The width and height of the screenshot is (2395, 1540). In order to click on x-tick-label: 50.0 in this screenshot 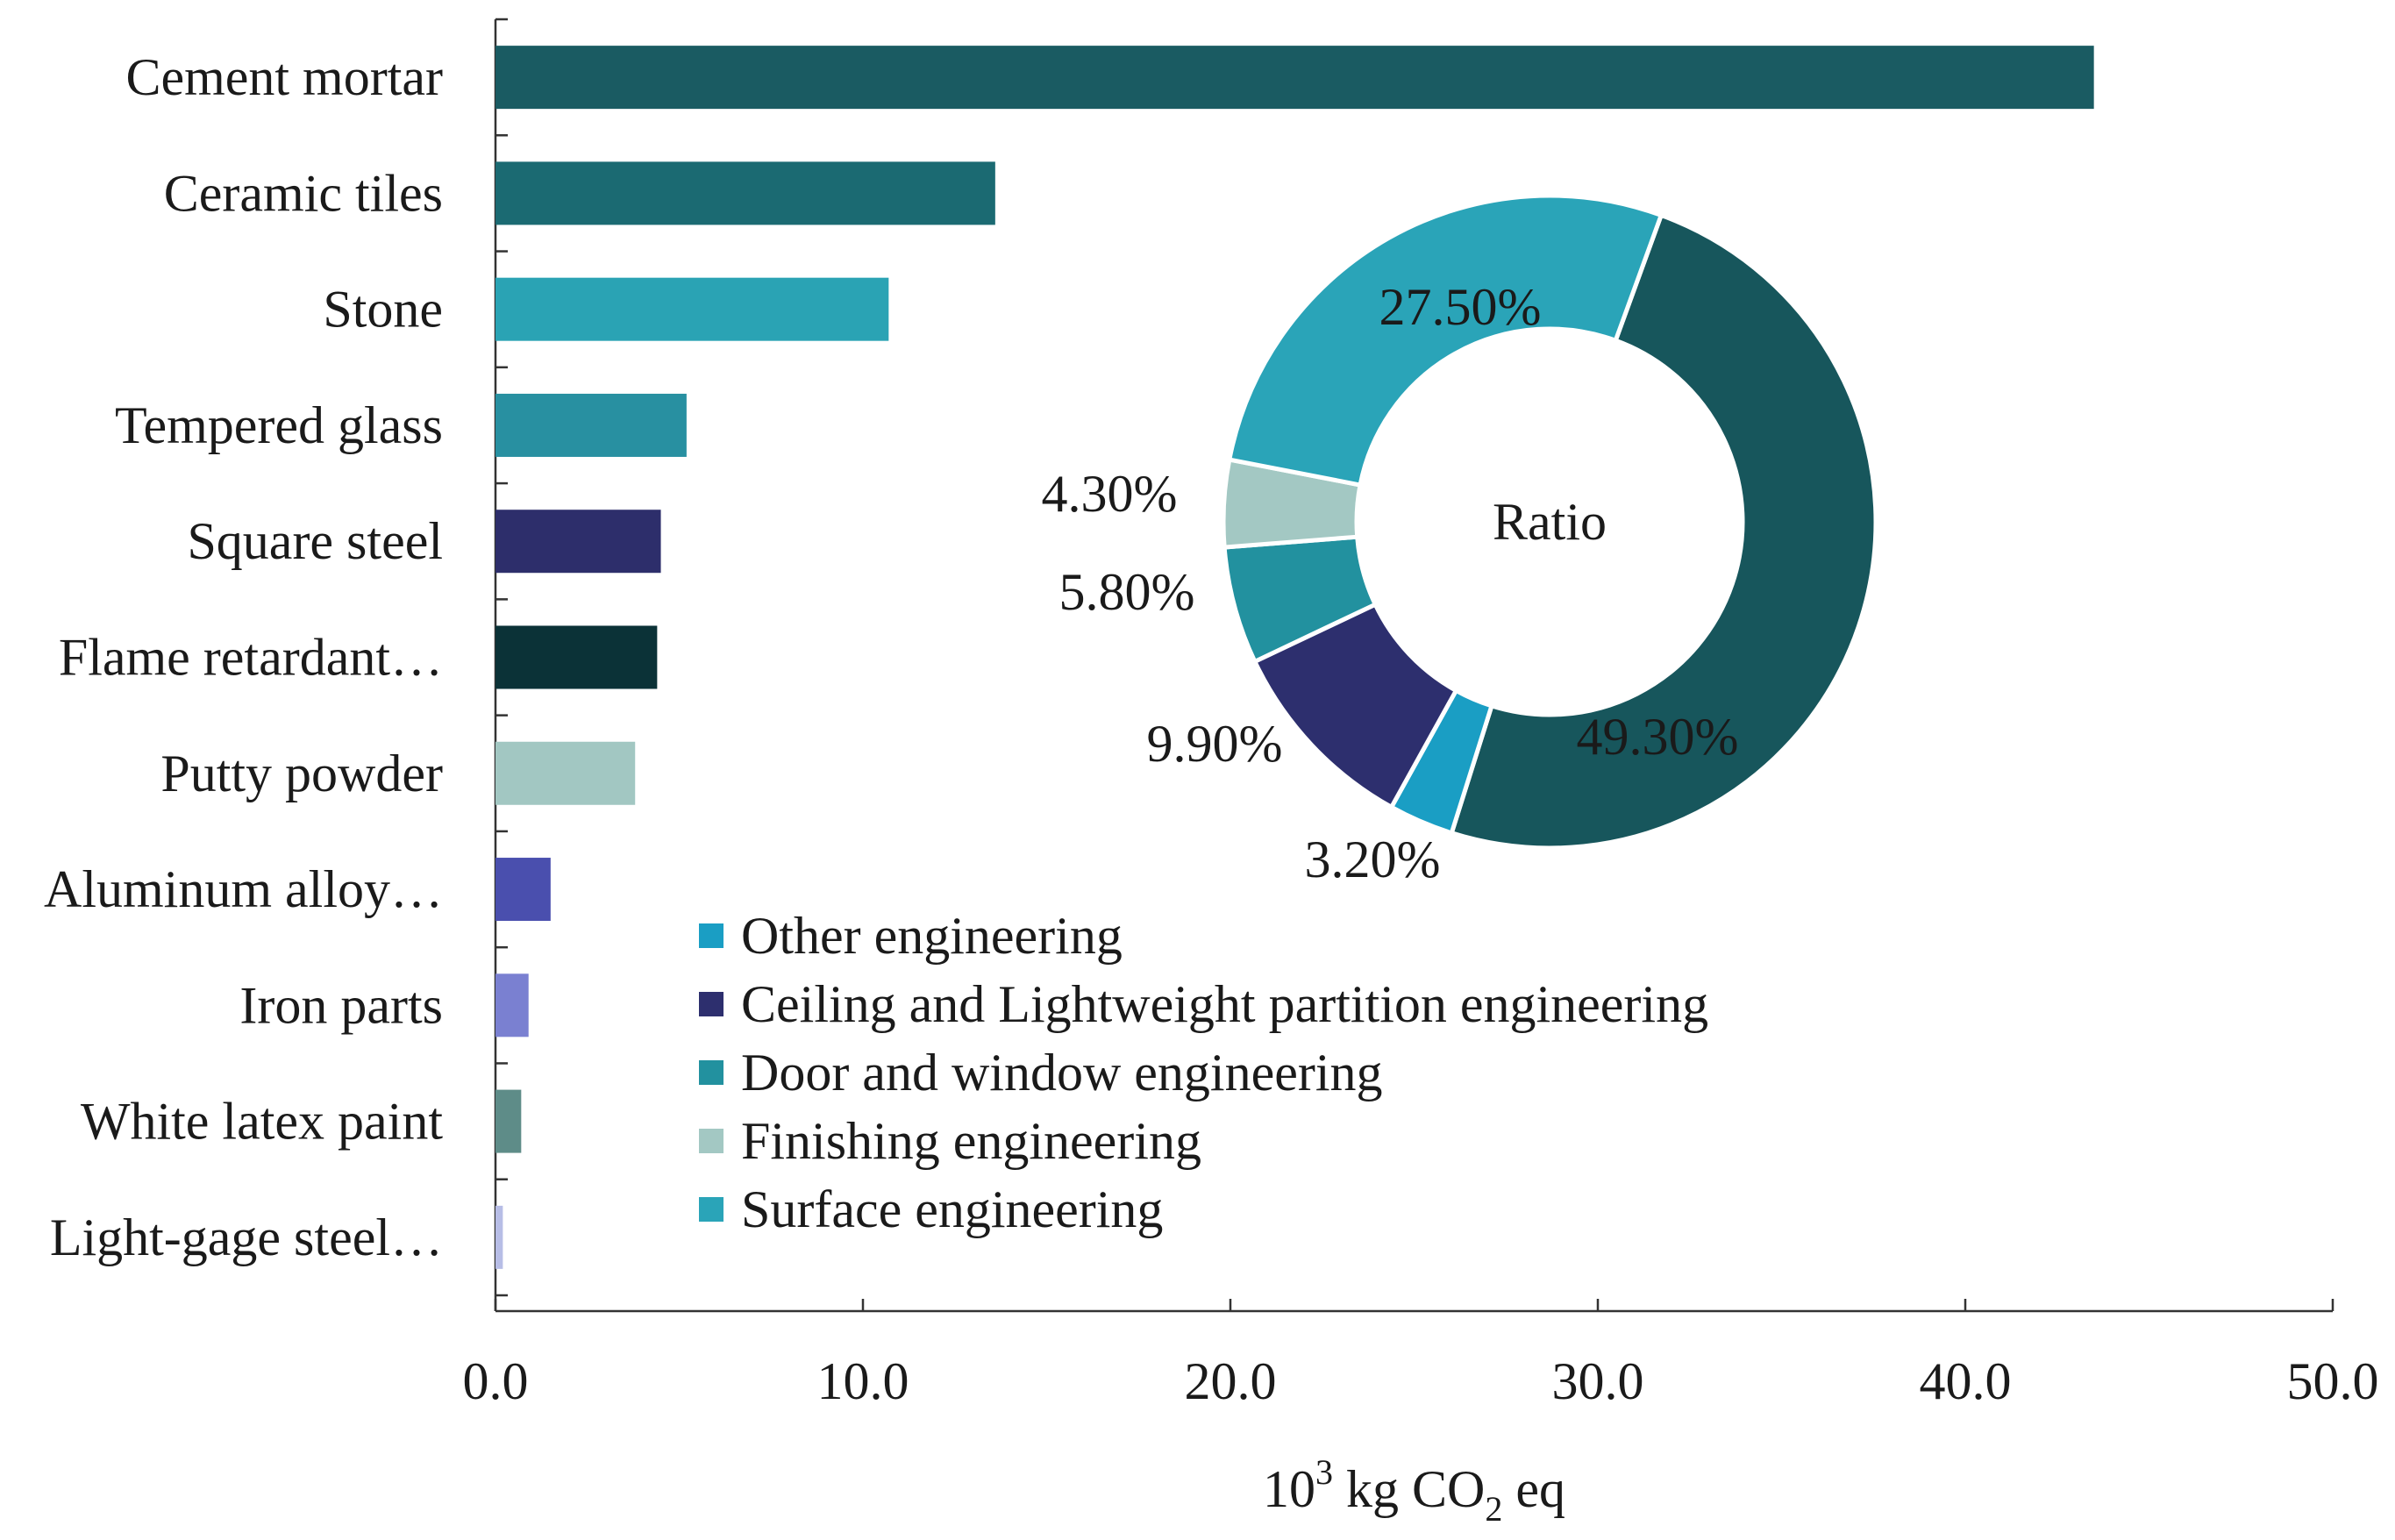, I will do `click(2333, 1381)`.